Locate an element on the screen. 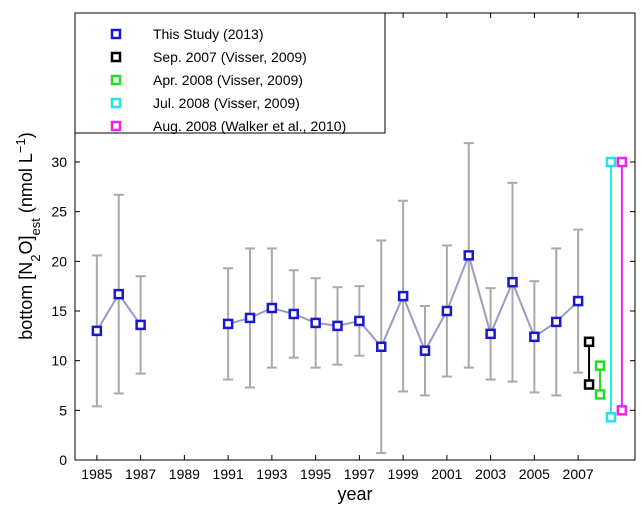 This screenshot has width=642, height=506. y-tick-label: 25 is located at coordinates (59, 212).